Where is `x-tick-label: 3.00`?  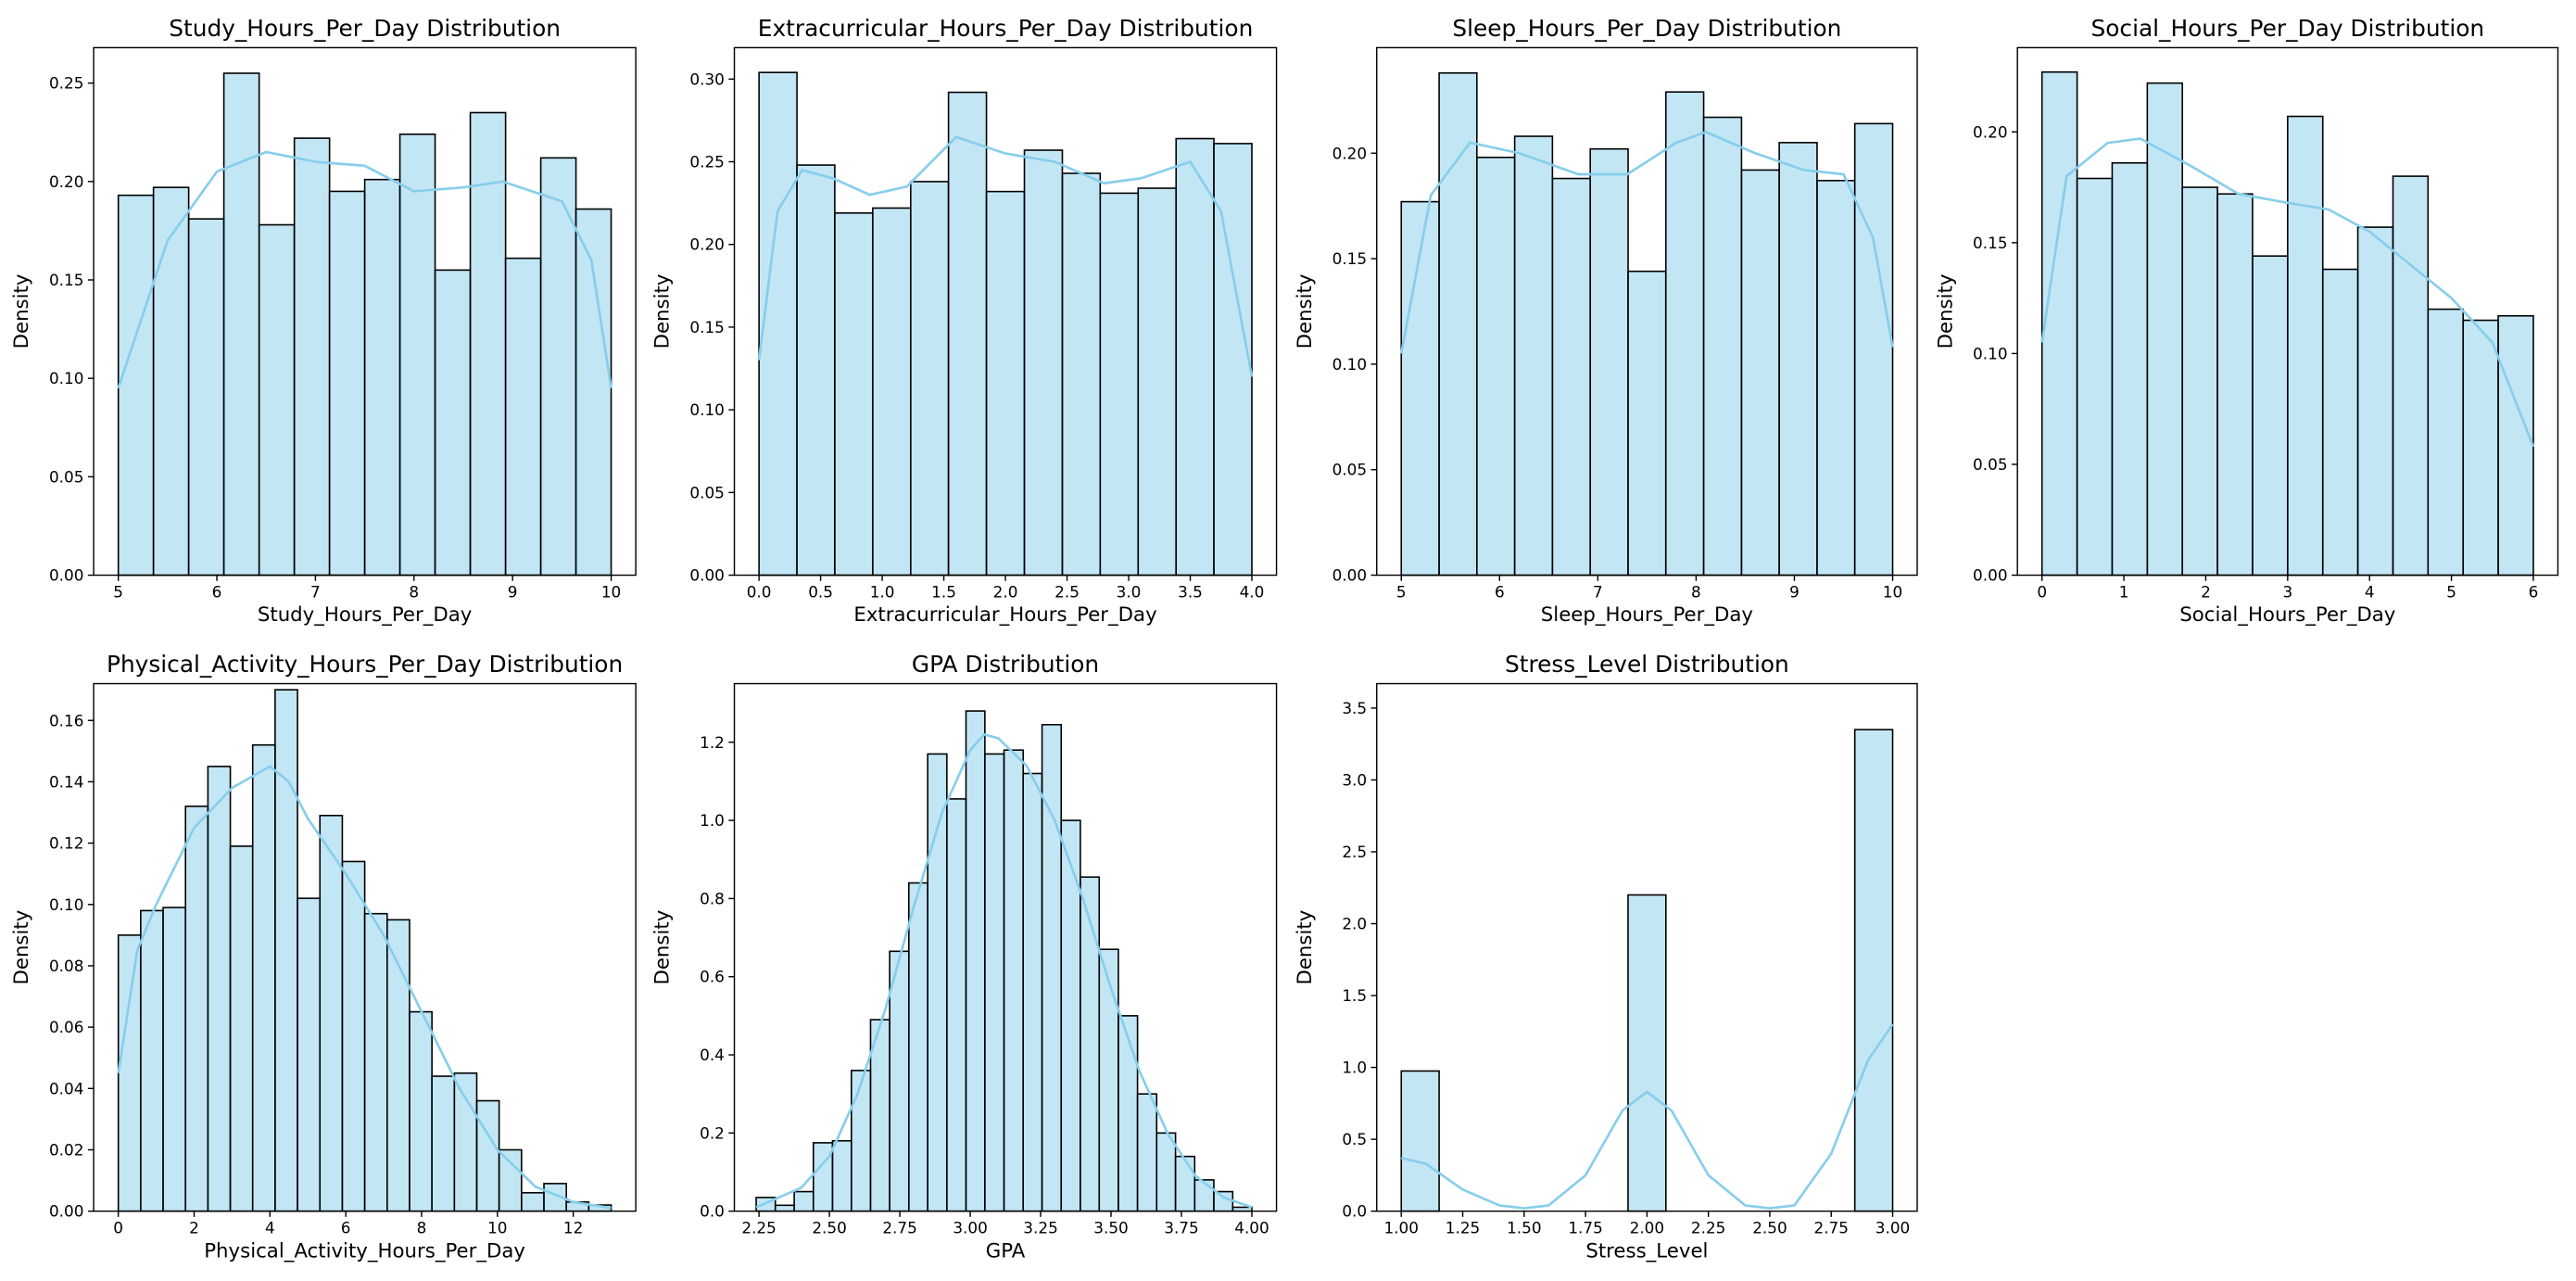
x-tick-label: 3.00 is located at coordinates (970, 1228).